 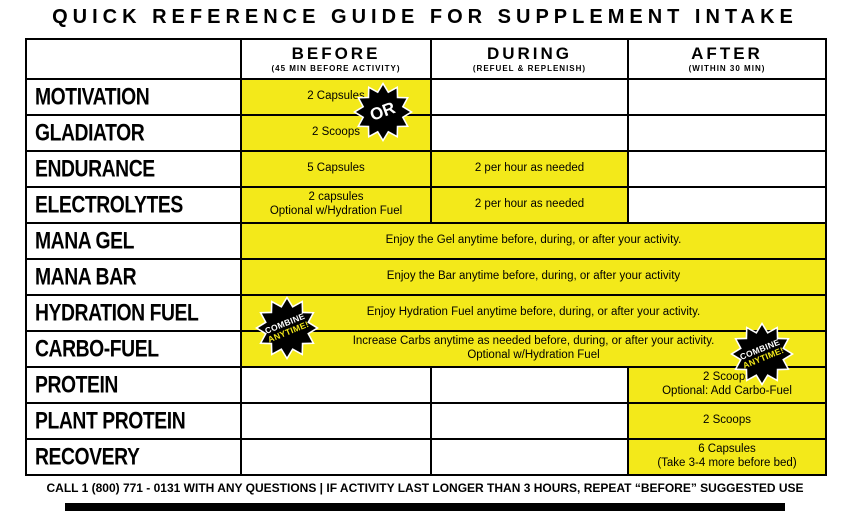 I want to click on or-badge-label: OR, so click(x=383, y=111).